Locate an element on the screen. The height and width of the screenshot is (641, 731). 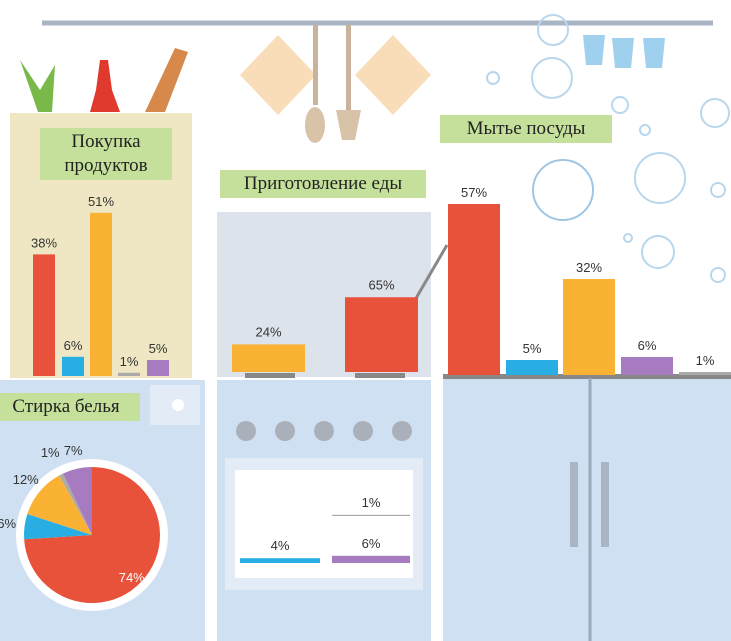
chart-title: Стирка белья is located at coordinates (70, 407).